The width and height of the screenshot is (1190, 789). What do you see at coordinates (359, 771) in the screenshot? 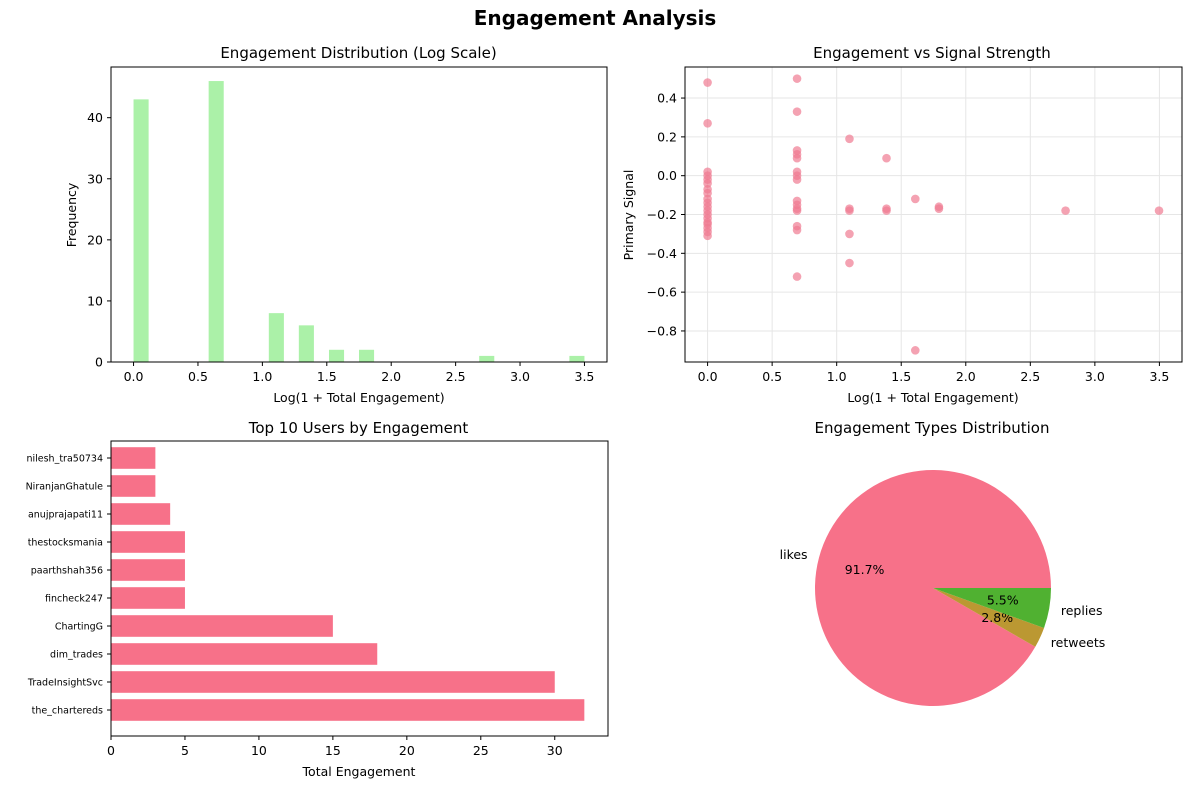
I see `top-users-x-label: Total Engagement` at bounding box center [359, 771].